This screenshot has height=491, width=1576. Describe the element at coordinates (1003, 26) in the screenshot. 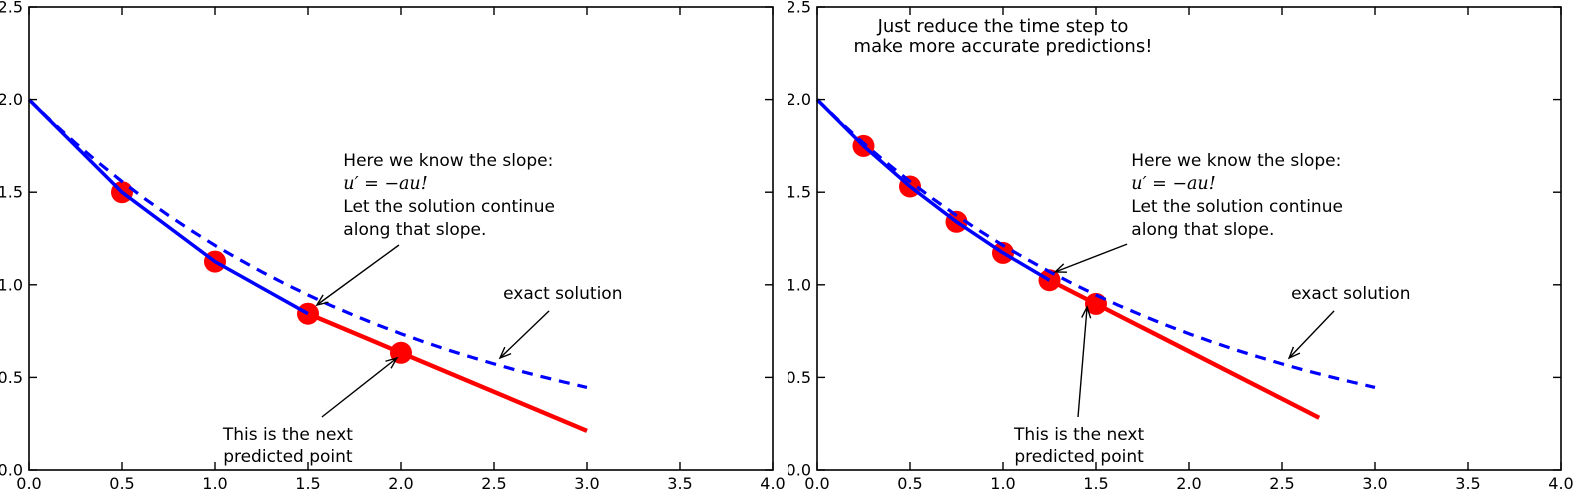

I see `plot-title-line-1: Just reduce the time step to` at that location.